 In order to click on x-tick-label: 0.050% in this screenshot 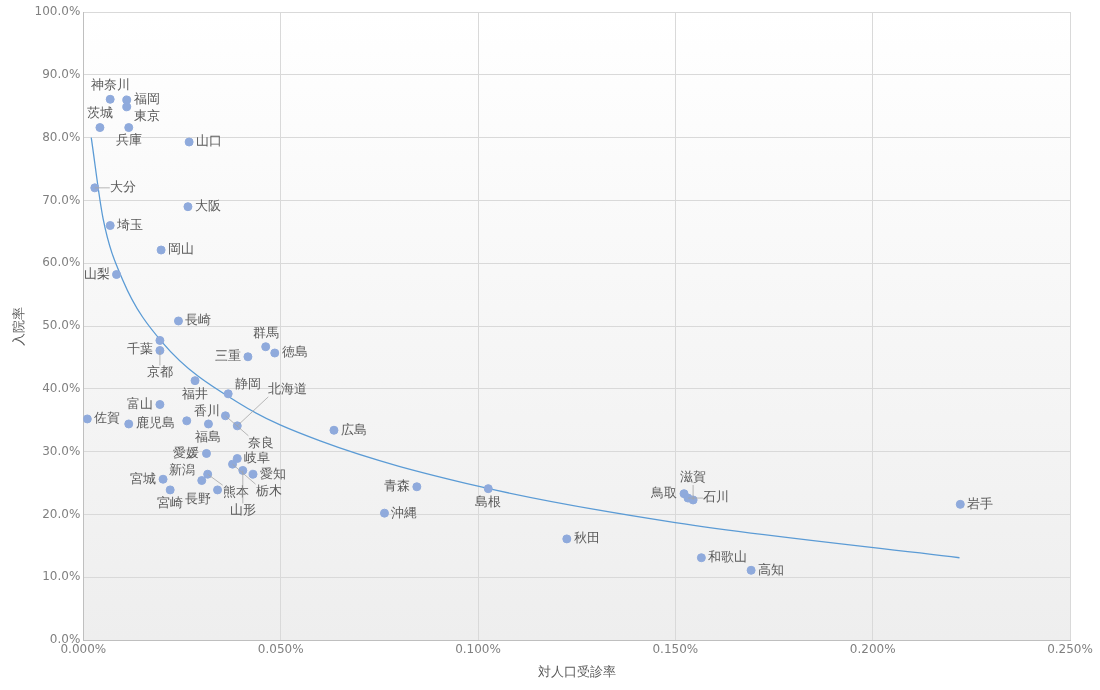, I will do `click(280, 649)`.